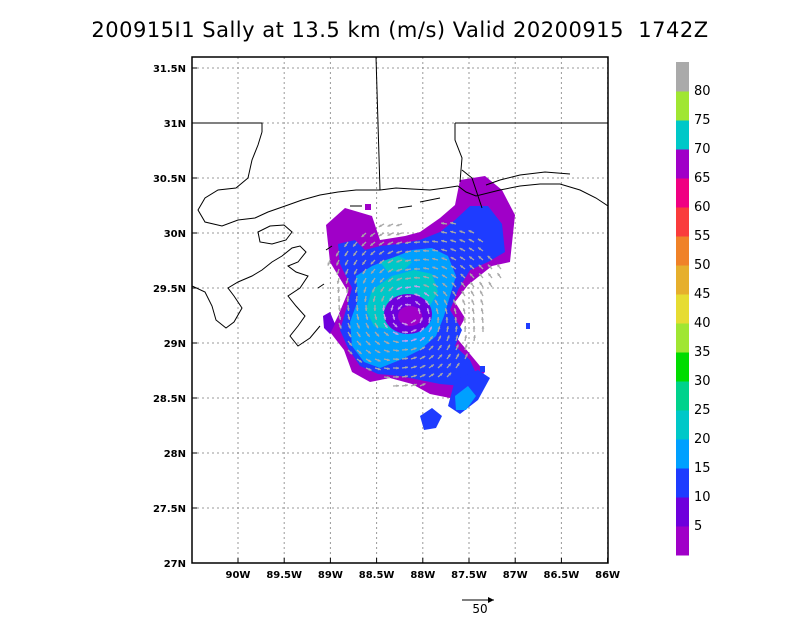 The image size is (800, 618). I want to click on y-axis-ticks: 31.5N 31N 30.5N 30N 29.5N 29N 28.5N 28N 27.5N 27N, so click(175, 317).